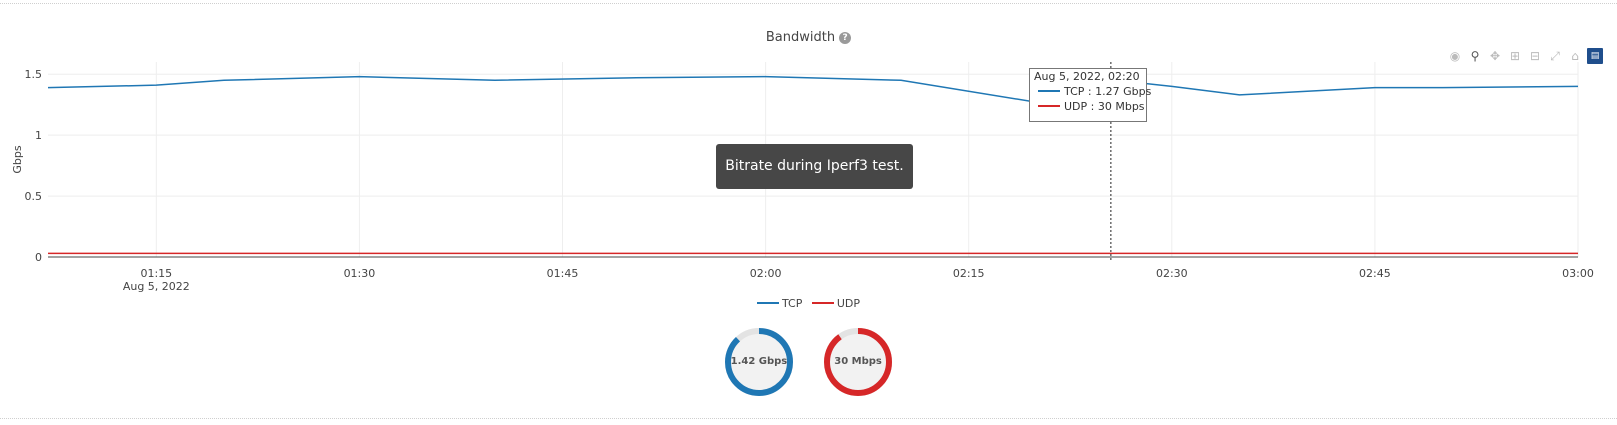 Image resolution: width=1617 pixels, height=425 pixels. What do you see at coordinates (17, 159) in the screenshot?
I see `y-axis-label: Gbps` at bounding box center [17, 159].